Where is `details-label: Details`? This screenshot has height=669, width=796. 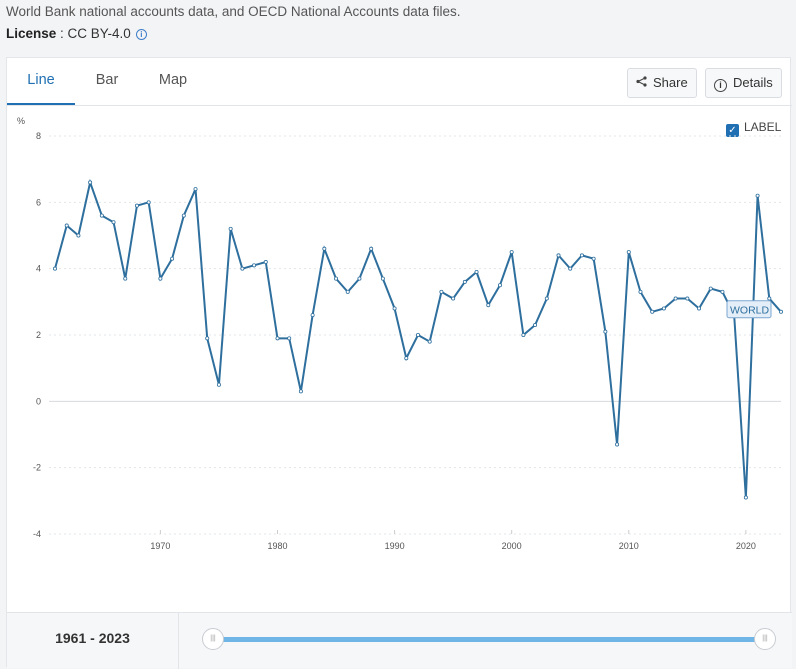
details-label: Details is located at coordinates (753, 82).